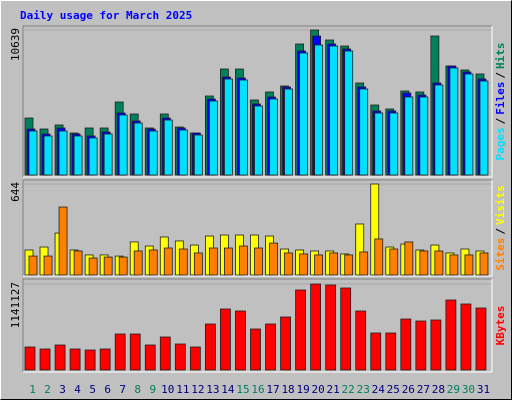  I want to click on x-tick-label: 10, so click(167, 389).